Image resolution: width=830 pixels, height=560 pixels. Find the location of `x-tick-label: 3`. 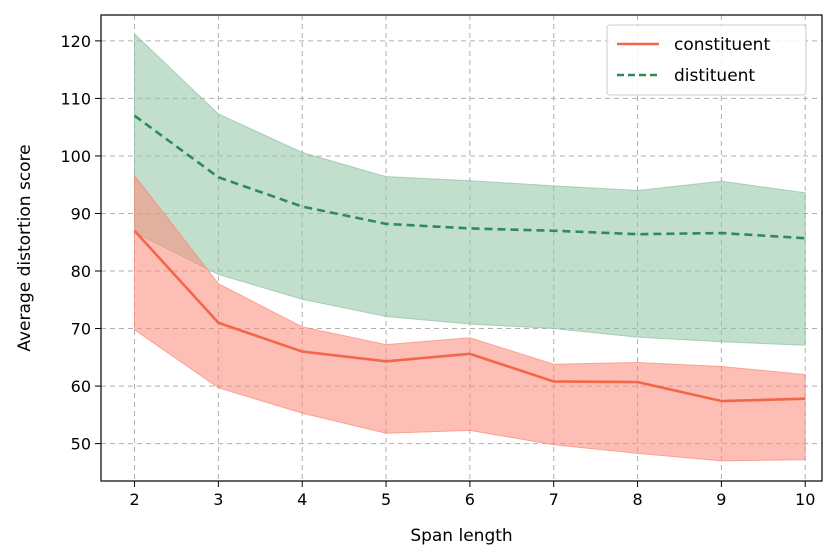

x-tick-label: 3 is located at coordinates (218, 499).